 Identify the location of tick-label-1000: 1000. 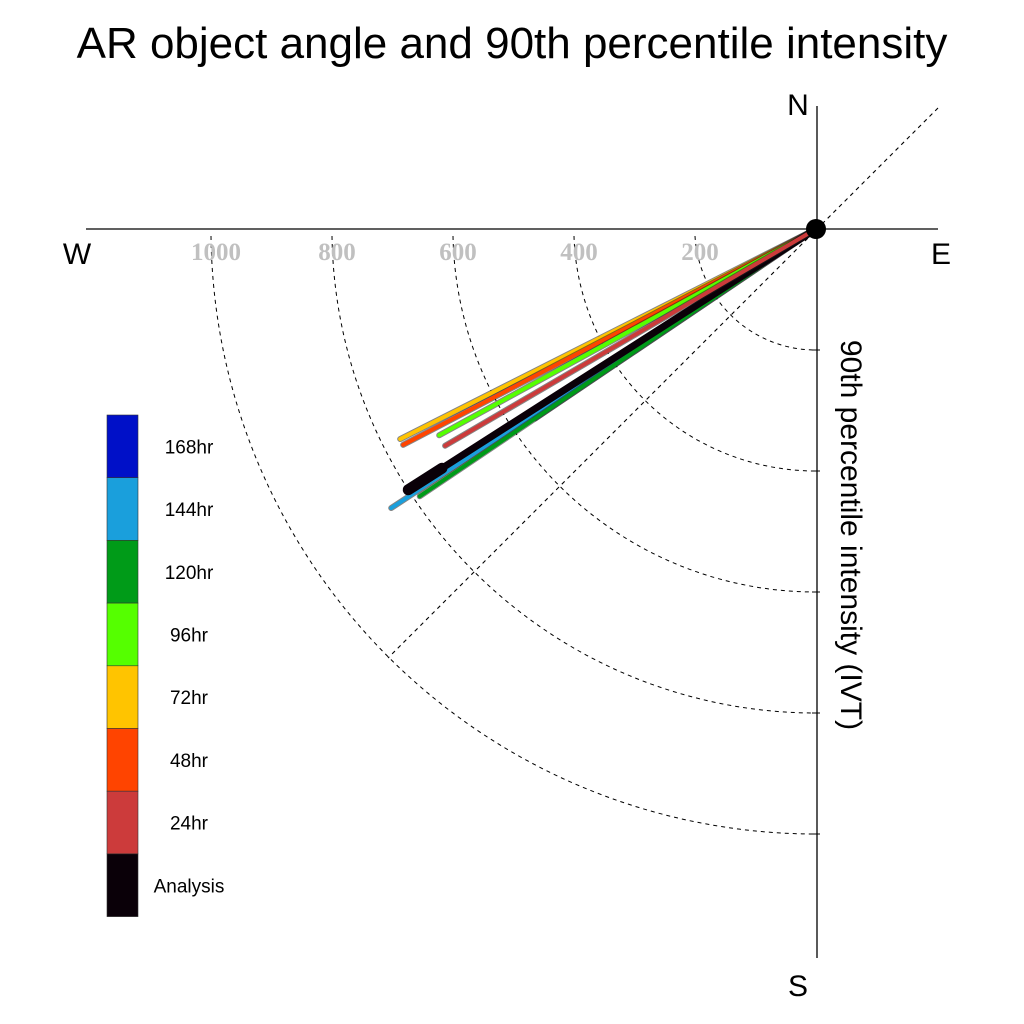
(216, 252).